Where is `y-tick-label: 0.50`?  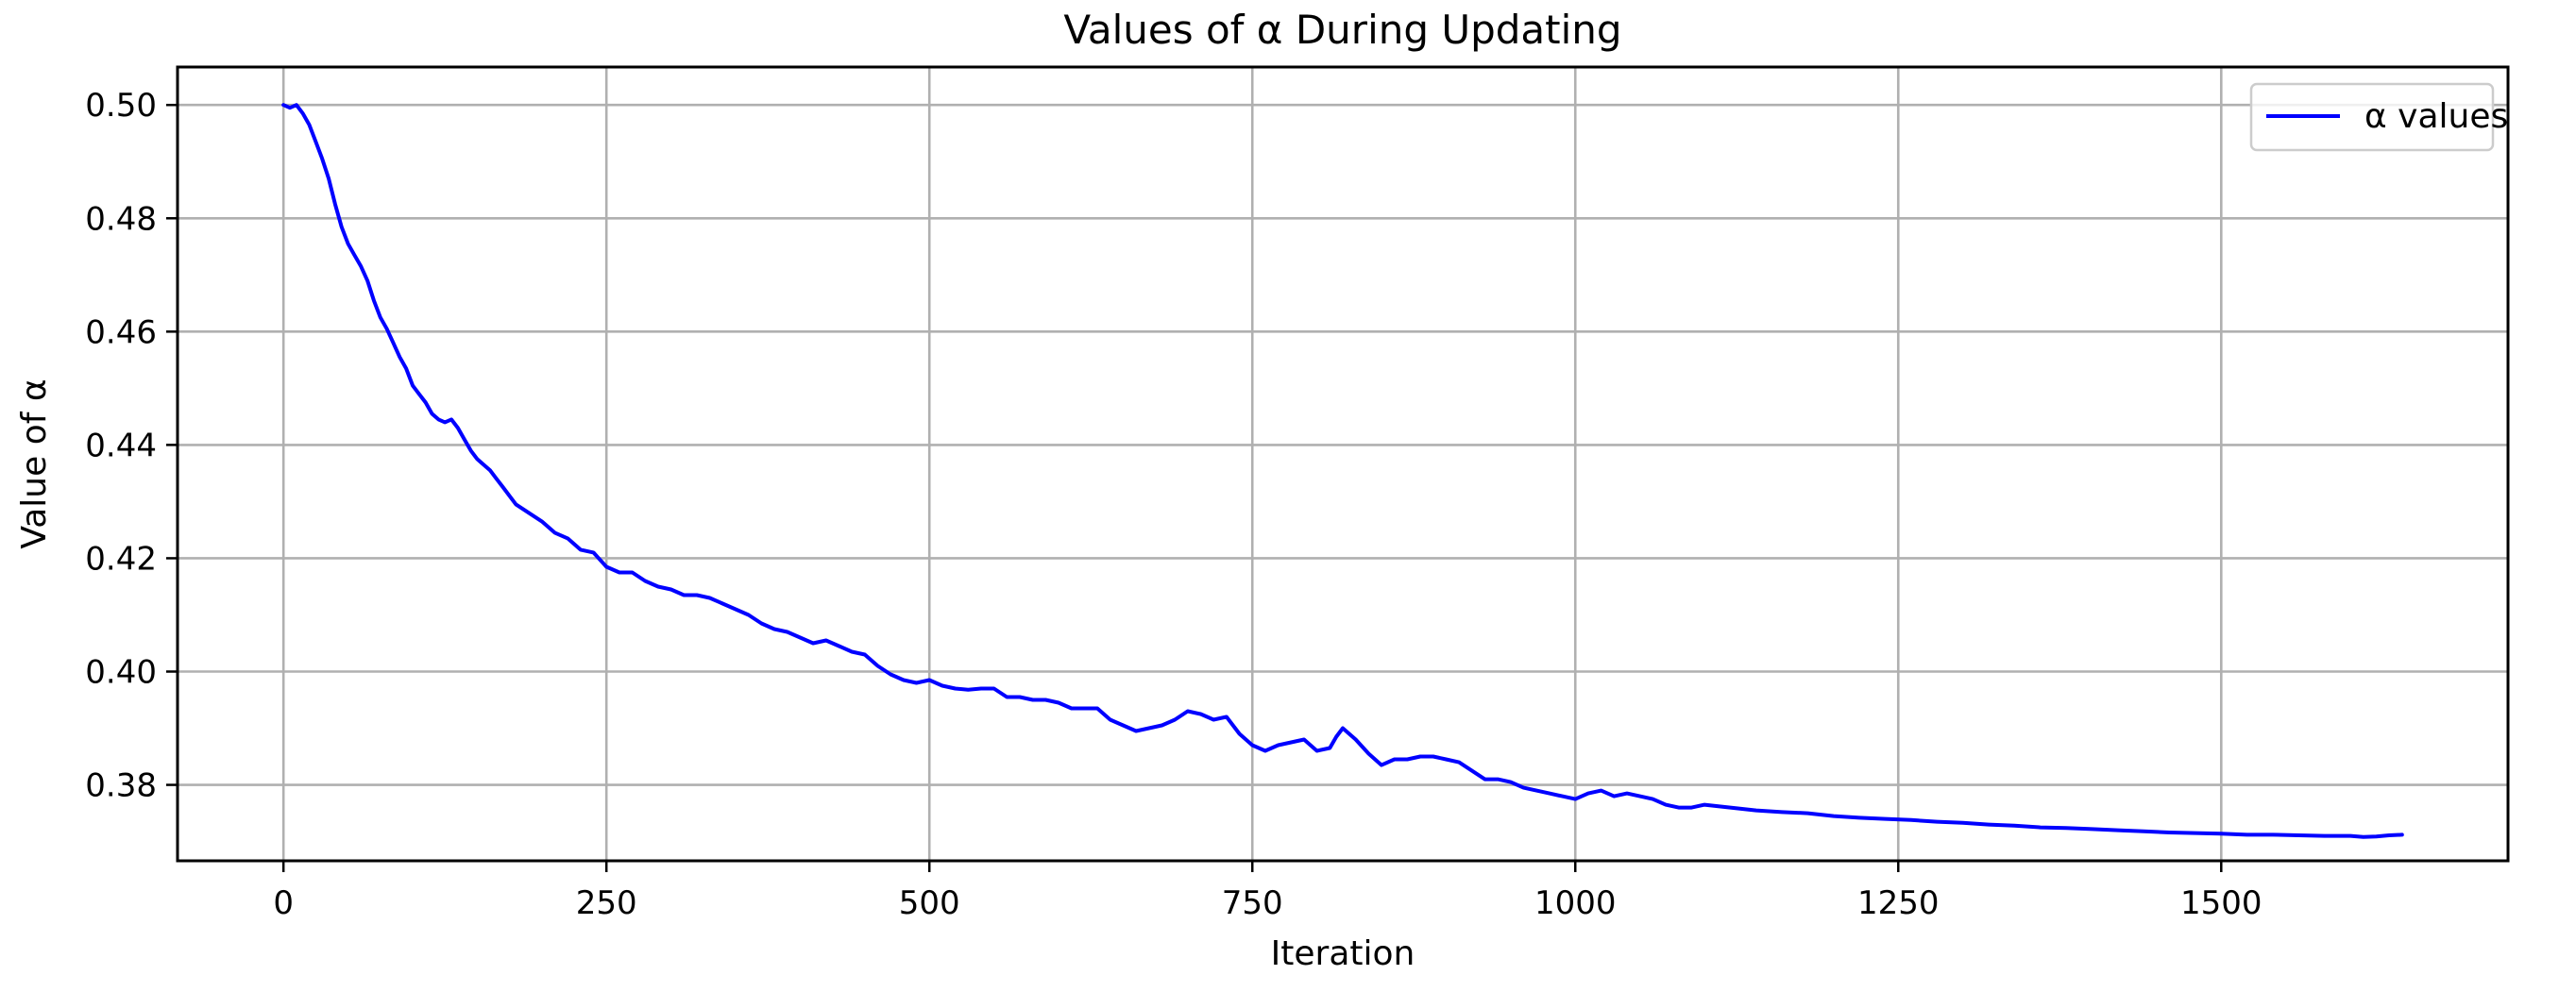
y-tick-label: 0.50 is located at coordinates (121, 106).